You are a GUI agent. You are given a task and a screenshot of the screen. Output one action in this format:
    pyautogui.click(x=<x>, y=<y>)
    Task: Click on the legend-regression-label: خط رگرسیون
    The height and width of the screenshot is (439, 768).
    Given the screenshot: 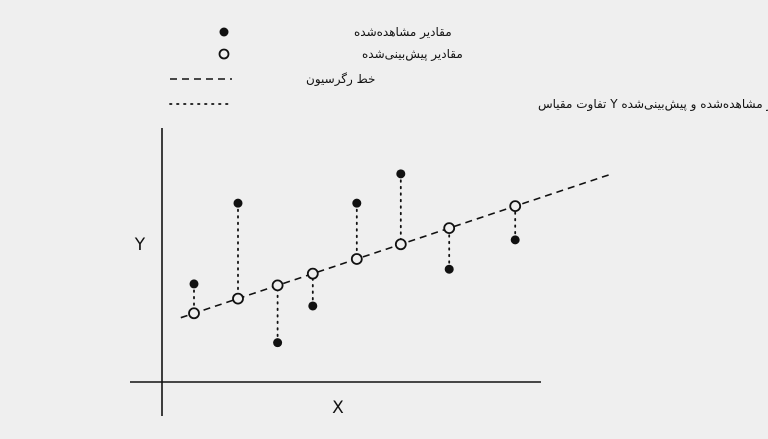 What is the action you would take?
    pyautogui.click(x=340, y=79)
    